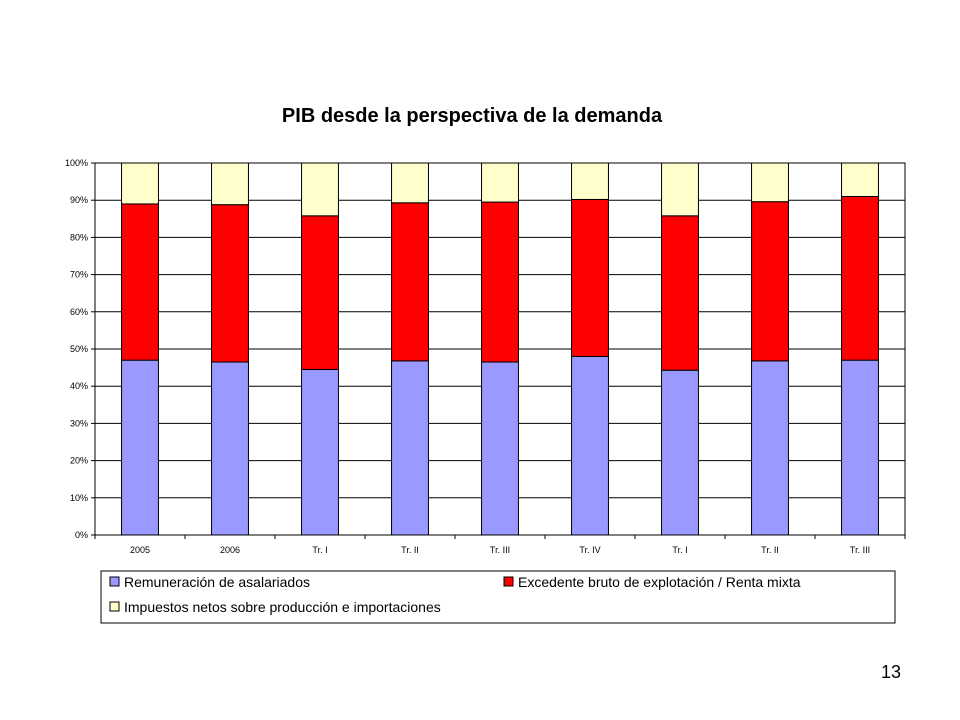 This screenshot has height=720, width=960. I want to click on x-tick-label: 2005, so click(140, 550).